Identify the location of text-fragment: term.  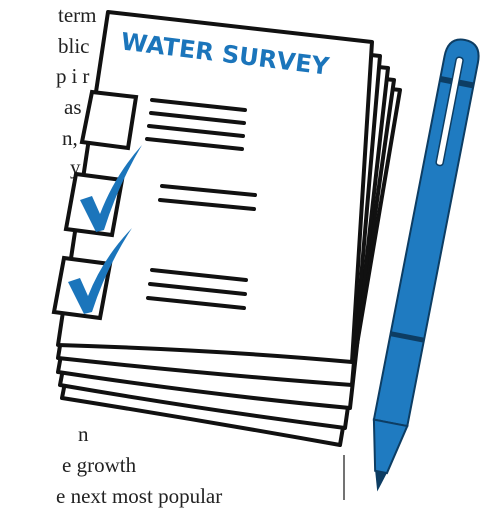
(77, 15).